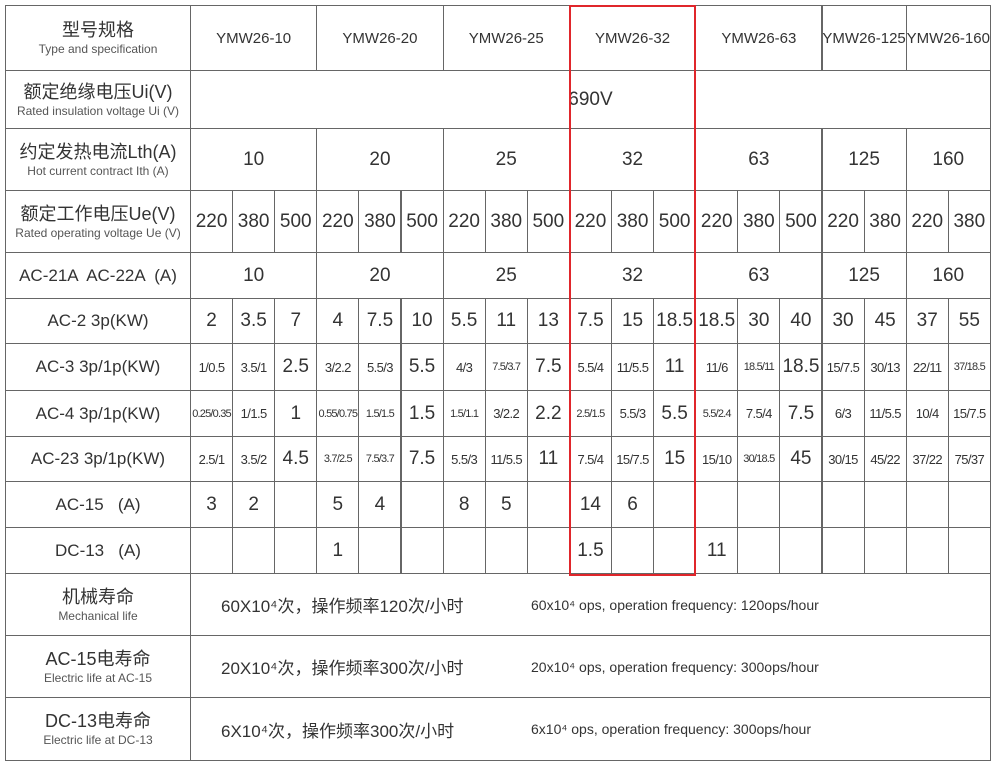 This screenshot has width=1000, height=770. I want to click on value: 18.5, so click(801, 366).